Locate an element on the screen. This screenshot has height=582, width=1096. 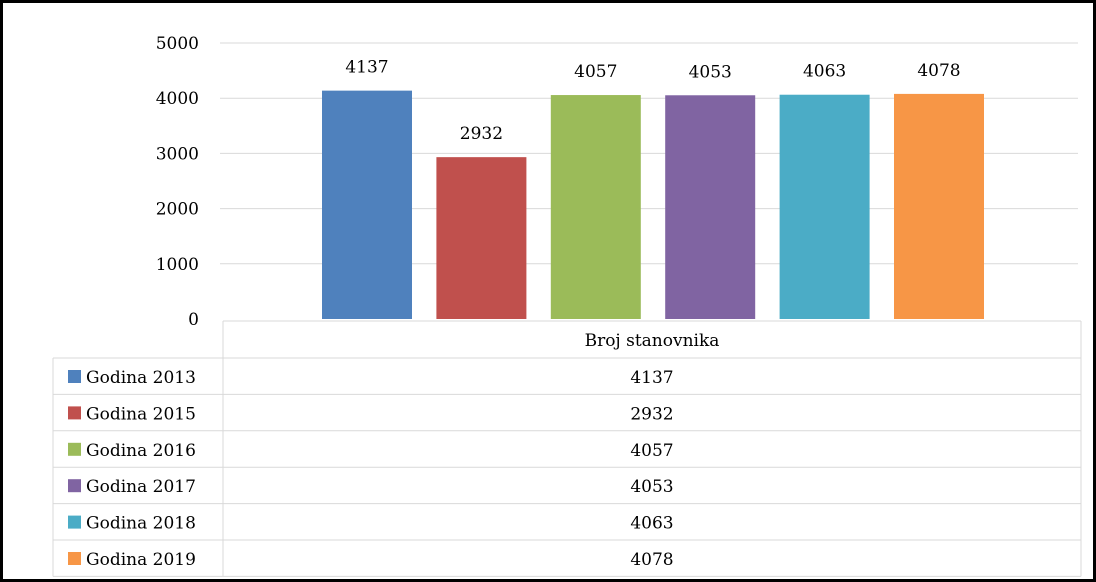
table-value-godina-2018: 4063 is located at coordinates (651, 524).